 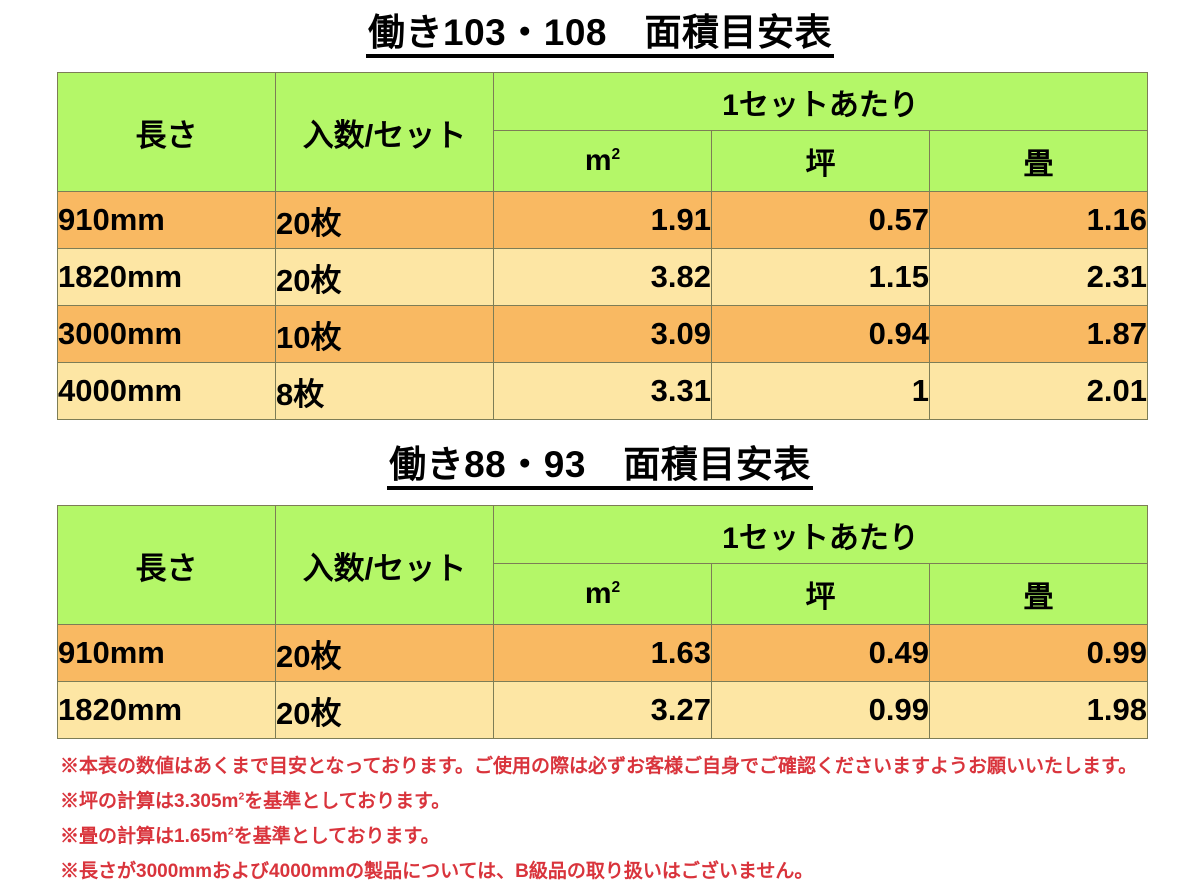 What do you see at coordinates (1038, 220) in the screenshot?
I see `cell-jo: 1.16` at bounding box center [1038, 220].